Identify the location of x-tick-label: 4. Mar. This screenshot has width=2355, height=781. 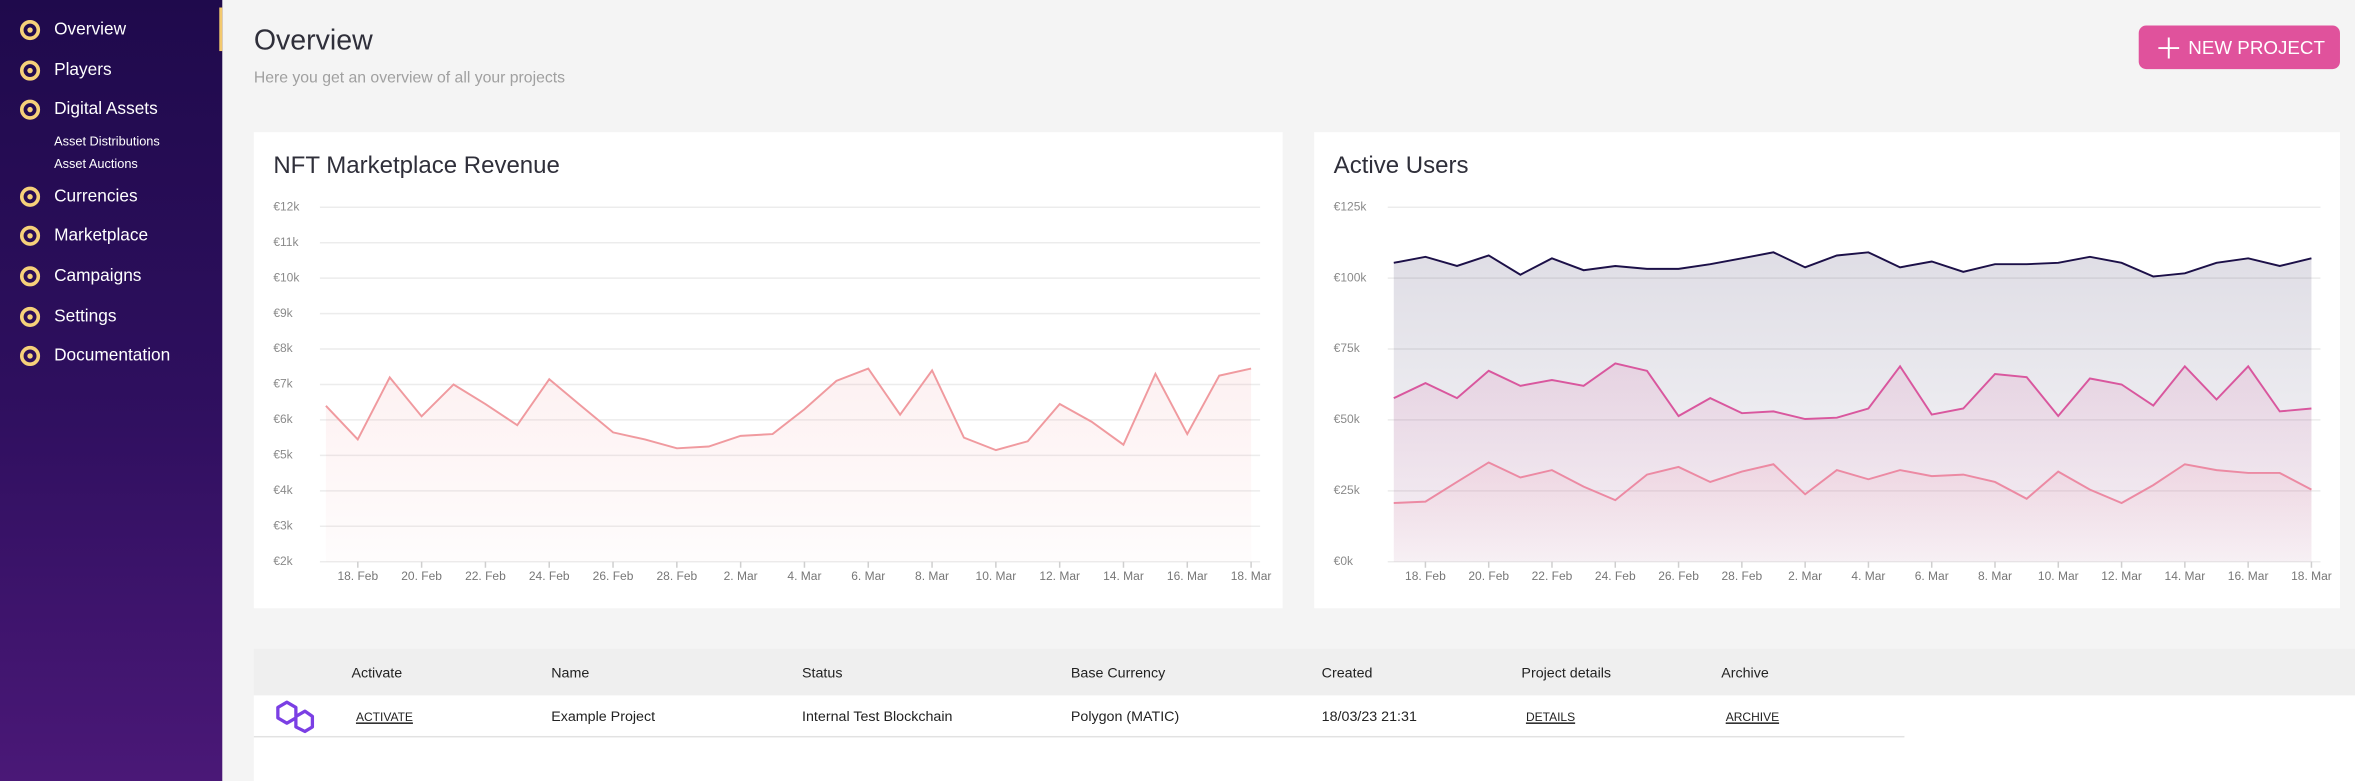
(804, 576).